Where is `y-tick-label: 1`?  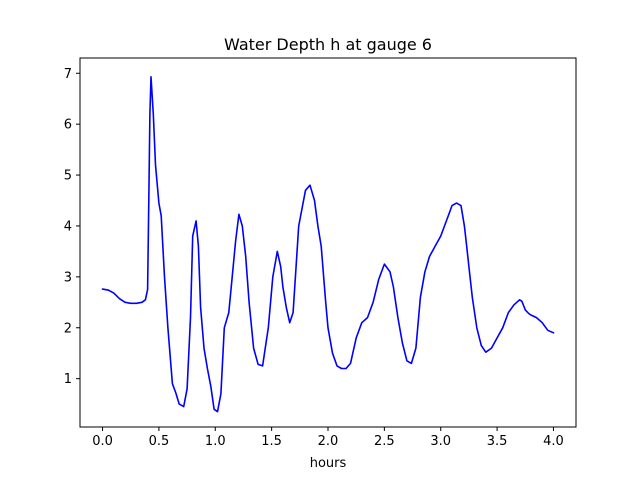
y-tick-label: 1 is located at coordinates (68, 379).